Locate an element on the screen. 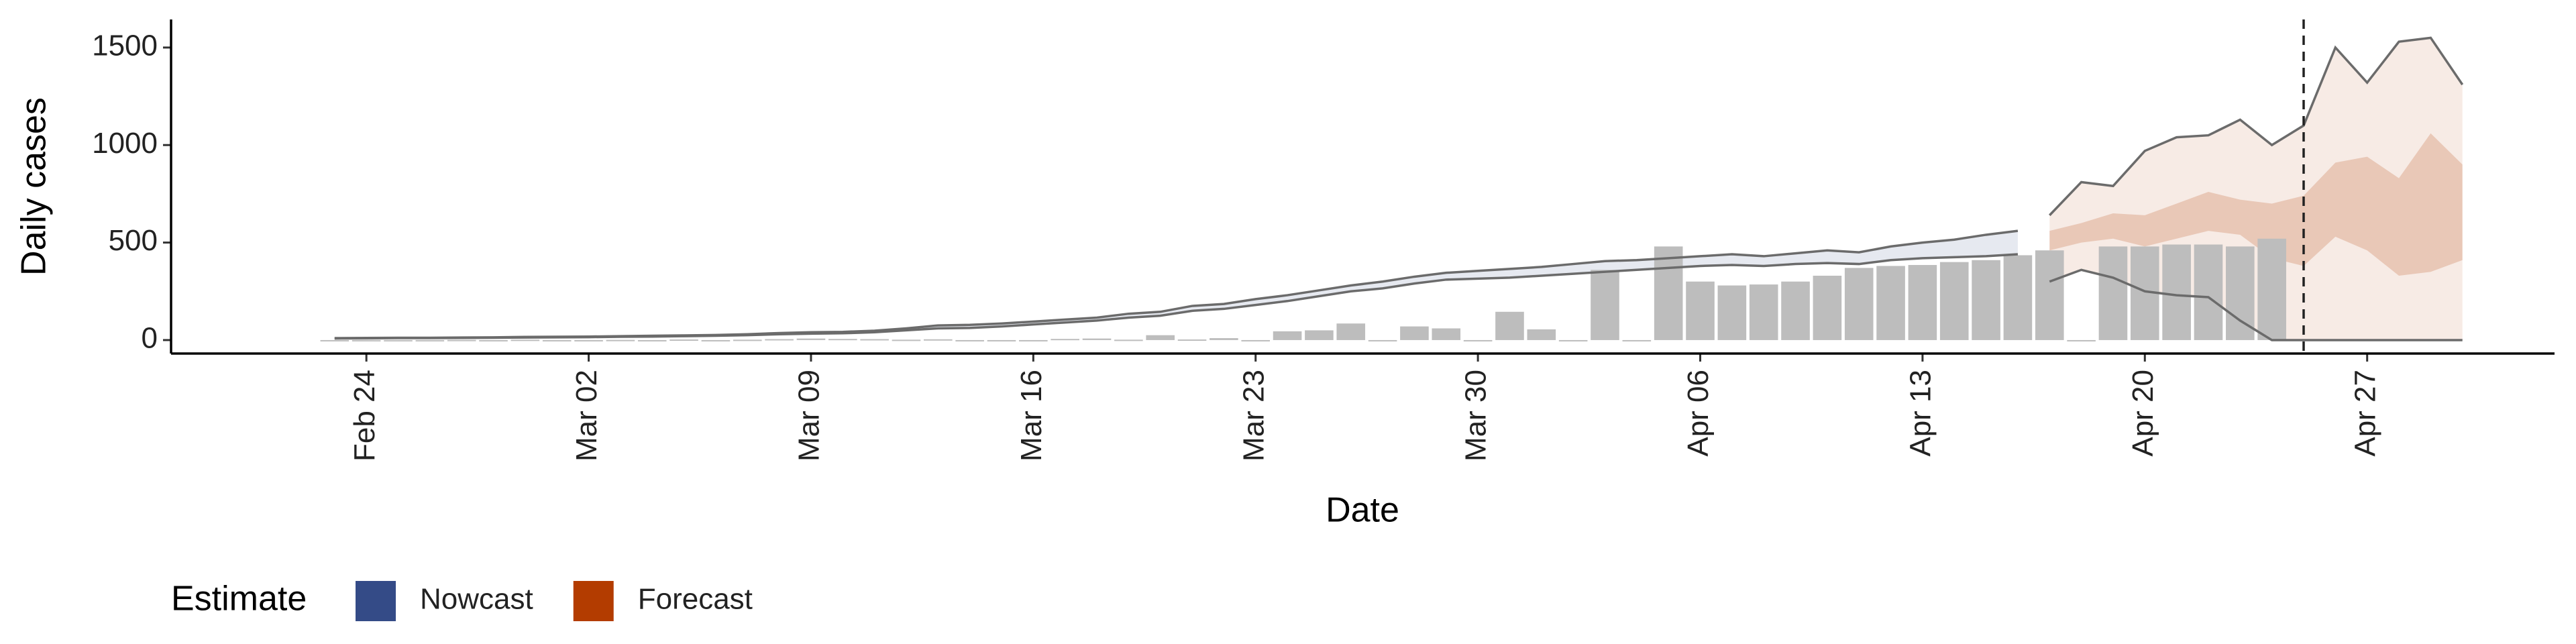  y-tick-label: 500 is located at coordinates (133, 240).